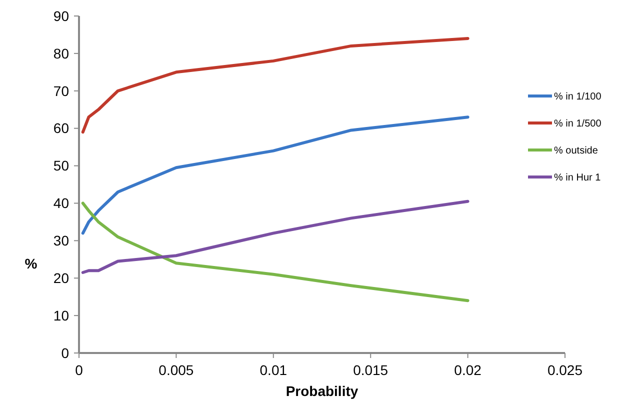 The image size is (621, 417). I want to click on x-axis-title: Probability, so click(322, 391).